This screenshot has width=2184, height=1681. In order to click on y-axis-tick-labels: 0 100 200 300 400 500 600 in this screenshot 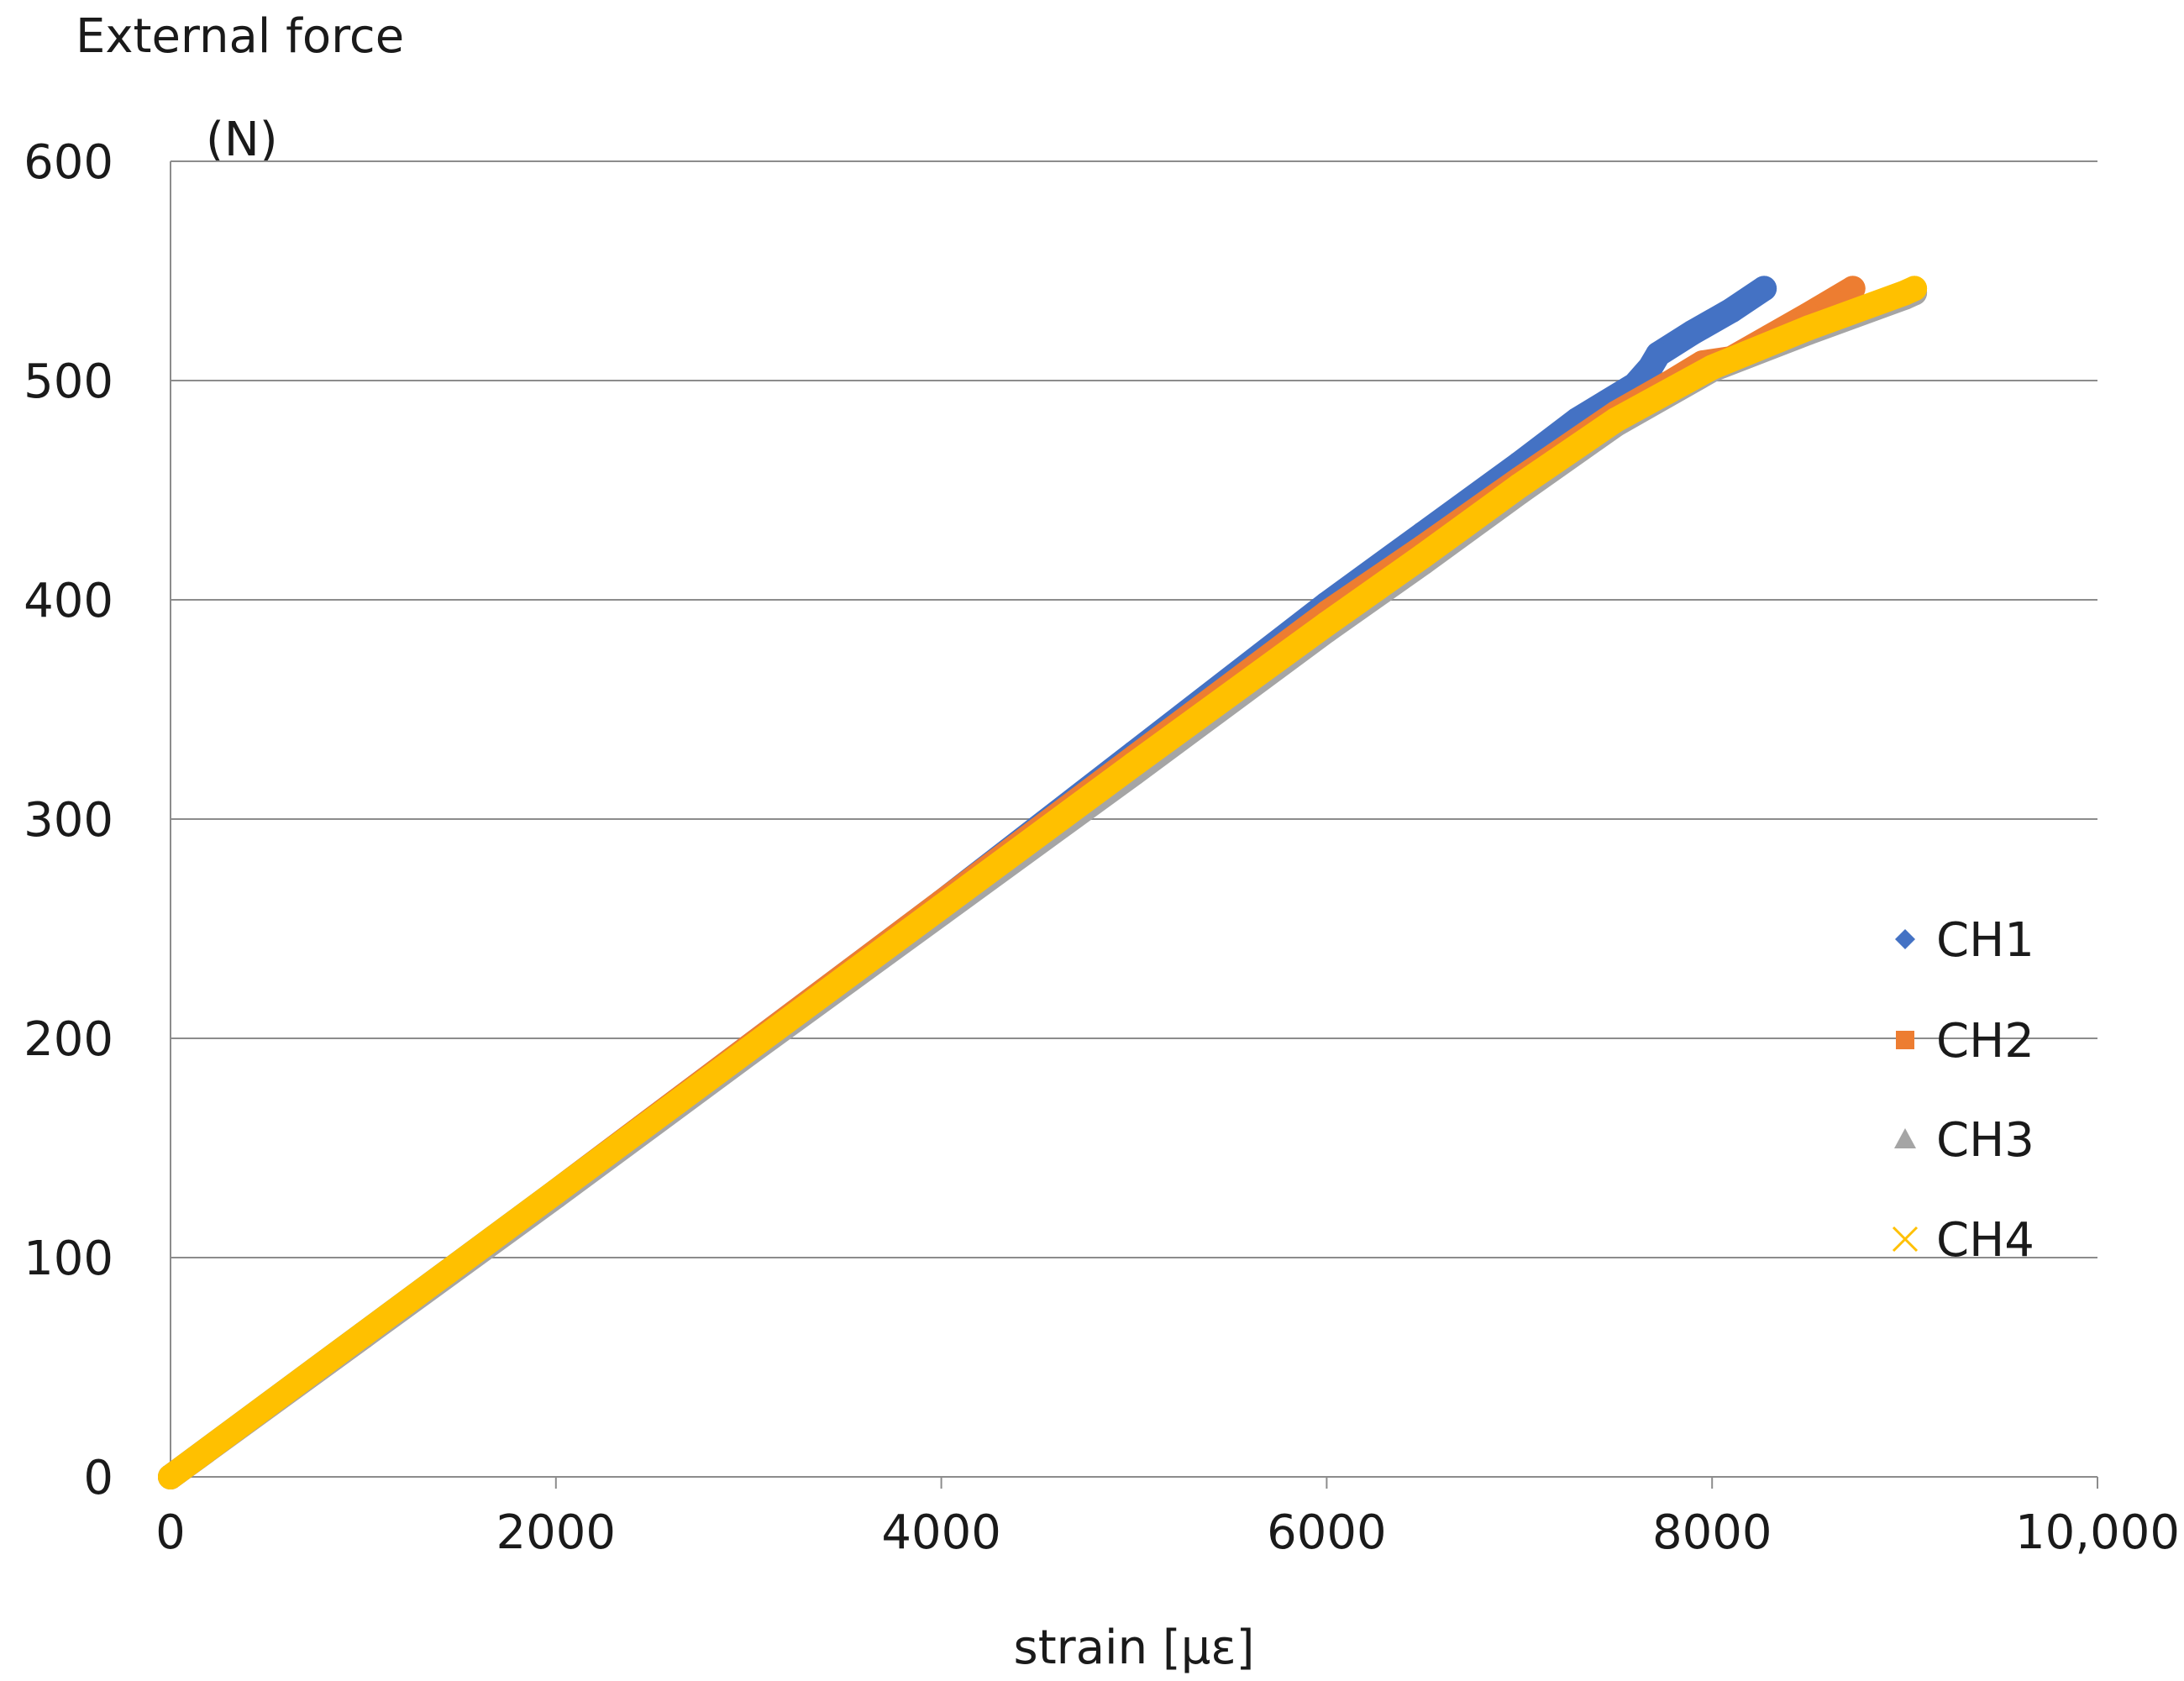, I will do `click(68, 820)`.